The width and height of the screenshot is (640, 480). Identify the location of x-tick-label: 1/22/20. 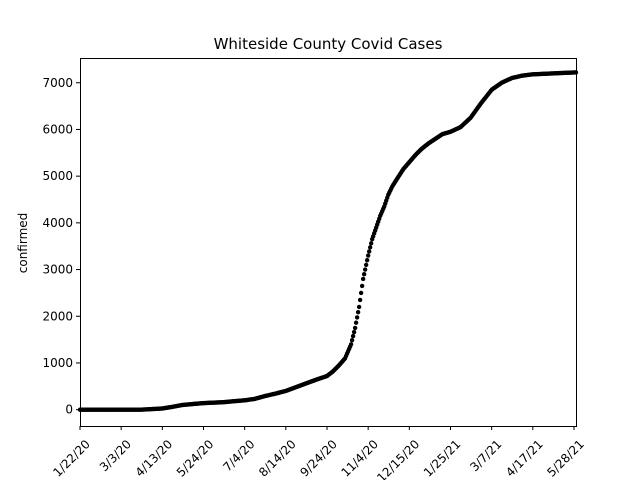
(71, 458).